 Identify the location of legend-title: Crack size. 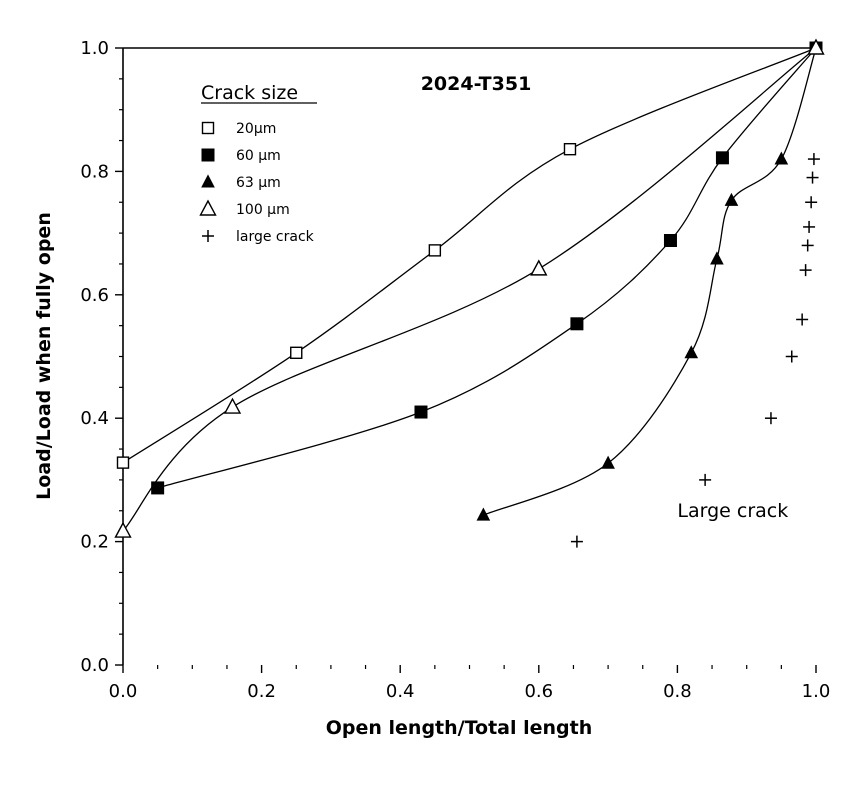
(249, 93).